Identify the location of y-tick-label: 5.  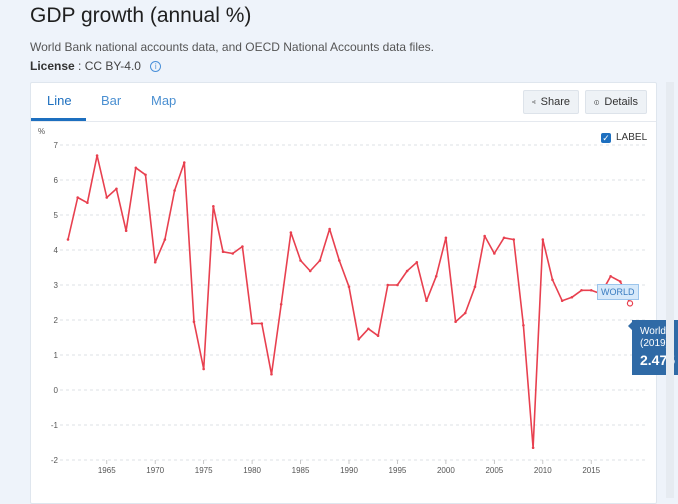
(56, 215).